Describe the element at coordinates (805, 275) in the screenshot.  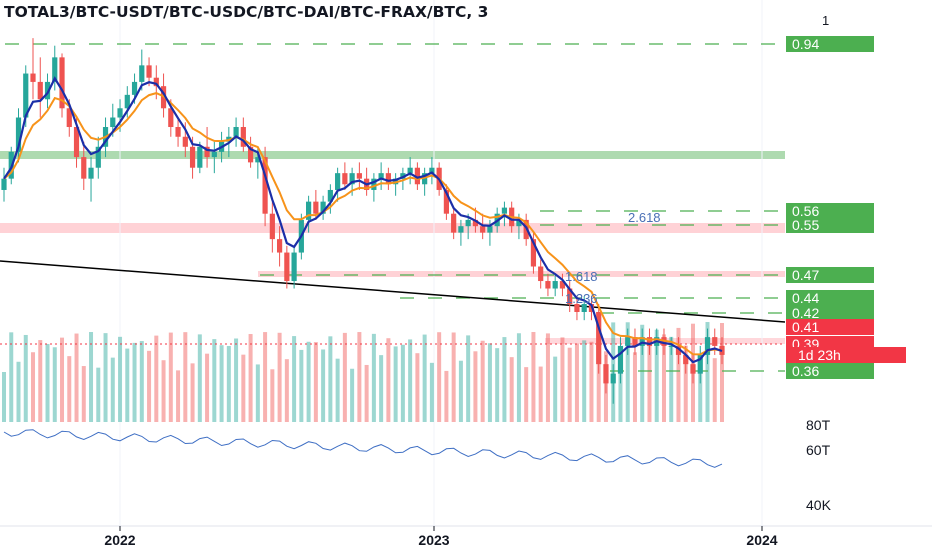
I see `price-label: 0.47` at that location.